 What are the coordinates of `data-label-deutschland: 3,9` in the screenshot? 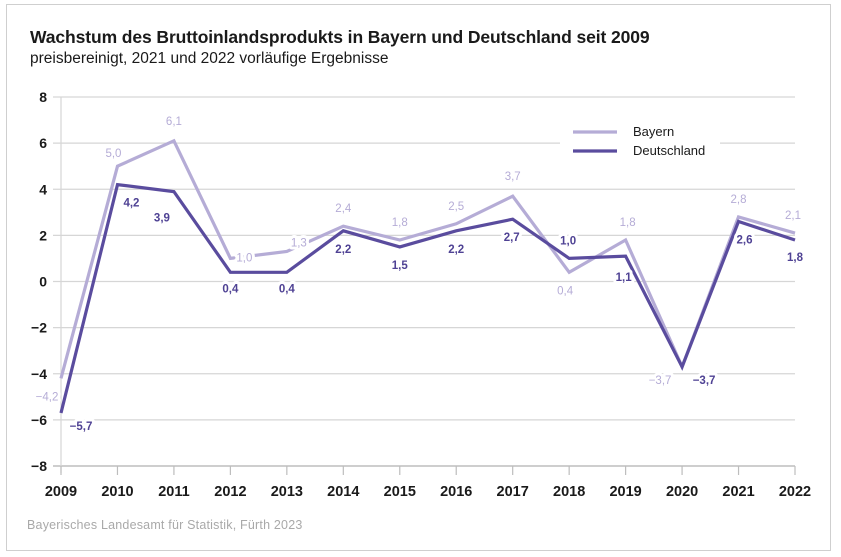 It's located at (162, 219).